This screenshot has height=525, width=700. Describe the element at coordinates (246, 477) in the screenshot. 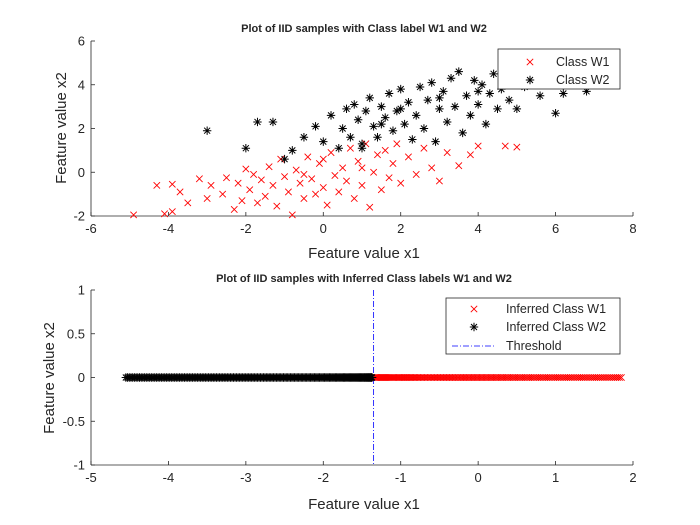

I see `bottom-x-tick-label: -3` at that location.